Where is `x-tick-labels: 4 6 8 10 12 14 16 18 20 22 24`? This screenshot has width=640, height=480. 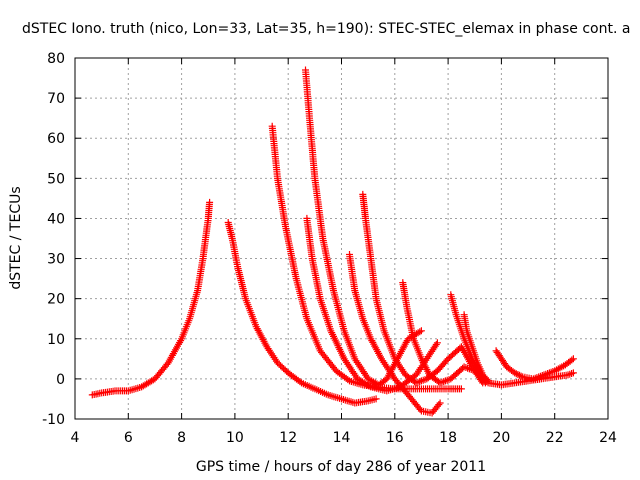
x-tick-labels: 4 6 8 10 12 14 16 18 20 22 24 is located at coordinates (344, 438).